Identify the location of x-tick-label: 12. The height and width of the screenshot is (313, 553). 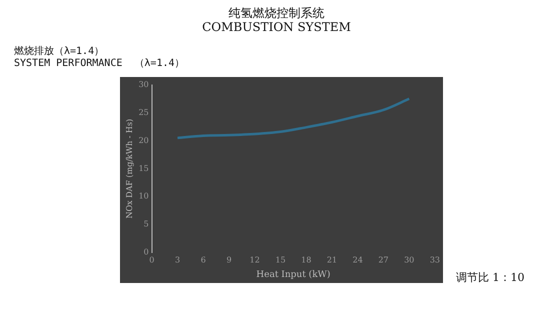
(255, 259).